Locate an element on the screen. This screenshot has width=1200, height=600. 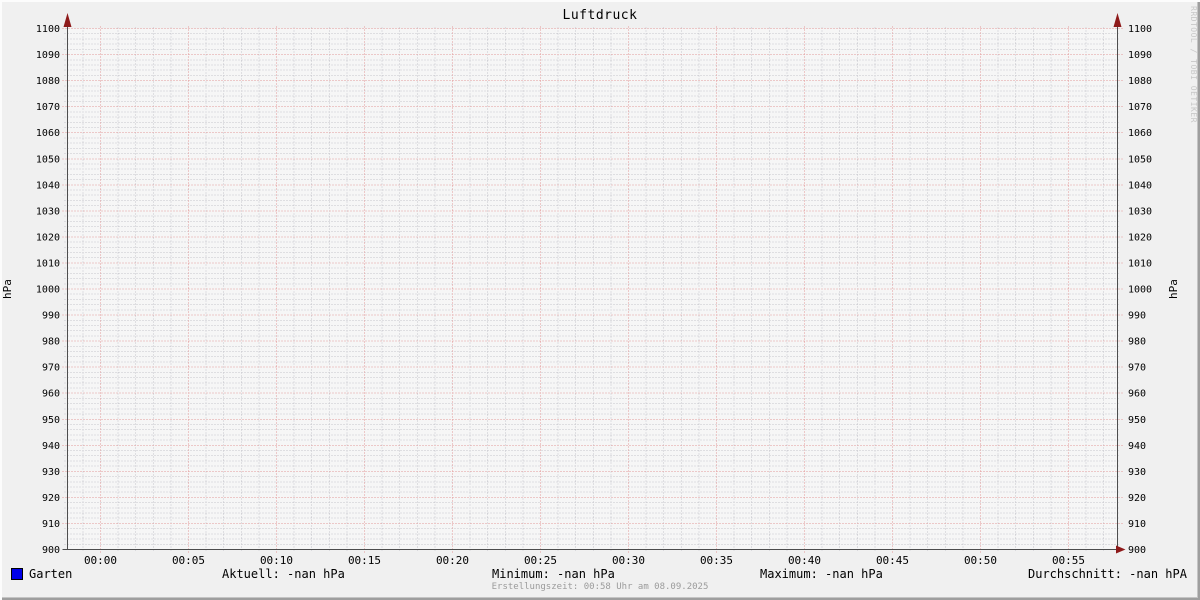
x-tick-label: 00:05 is located at coordinates (188, 560).